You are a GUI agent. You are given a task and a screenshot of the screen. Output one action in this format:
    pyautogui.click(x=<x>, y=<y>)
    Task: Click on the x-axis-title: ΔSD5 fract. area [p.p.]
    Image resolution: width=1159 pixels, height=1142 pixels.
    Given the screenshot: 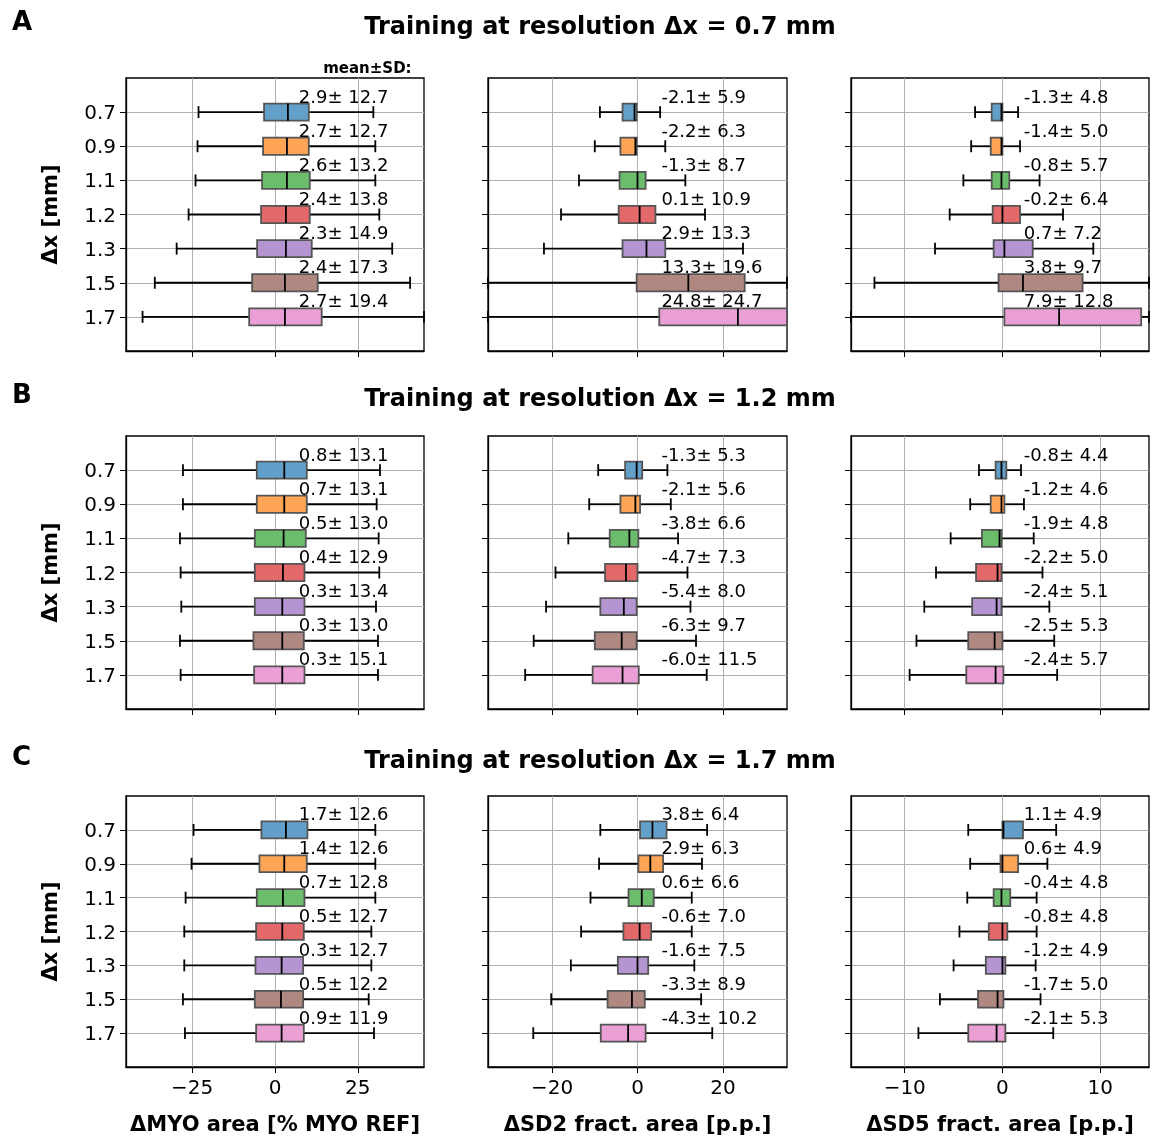 What is the action you would take?
    pyautogui.click(x=1000, y=1123)
    